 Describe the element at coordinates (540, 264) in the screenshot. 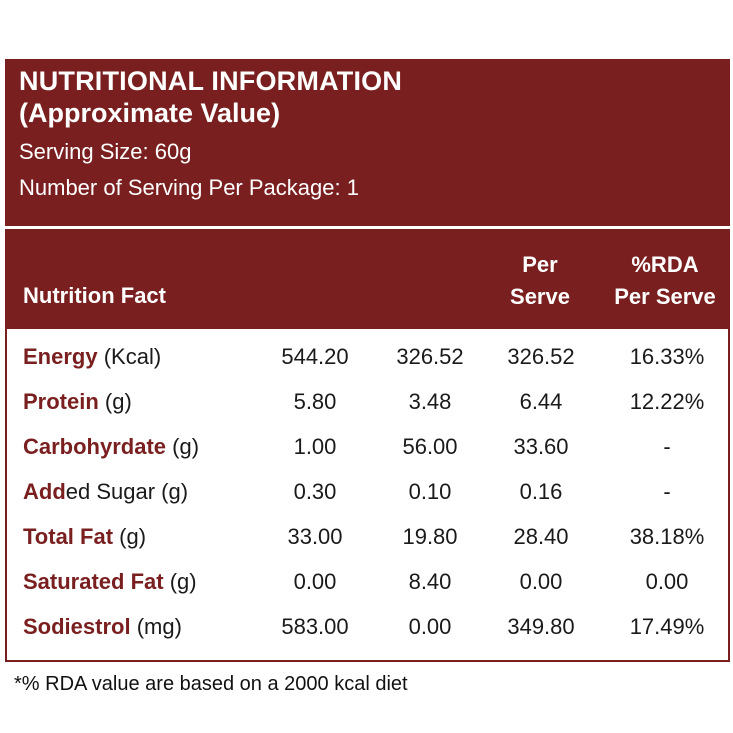

I see `column-header-per-serve-line1: Per` at that location.